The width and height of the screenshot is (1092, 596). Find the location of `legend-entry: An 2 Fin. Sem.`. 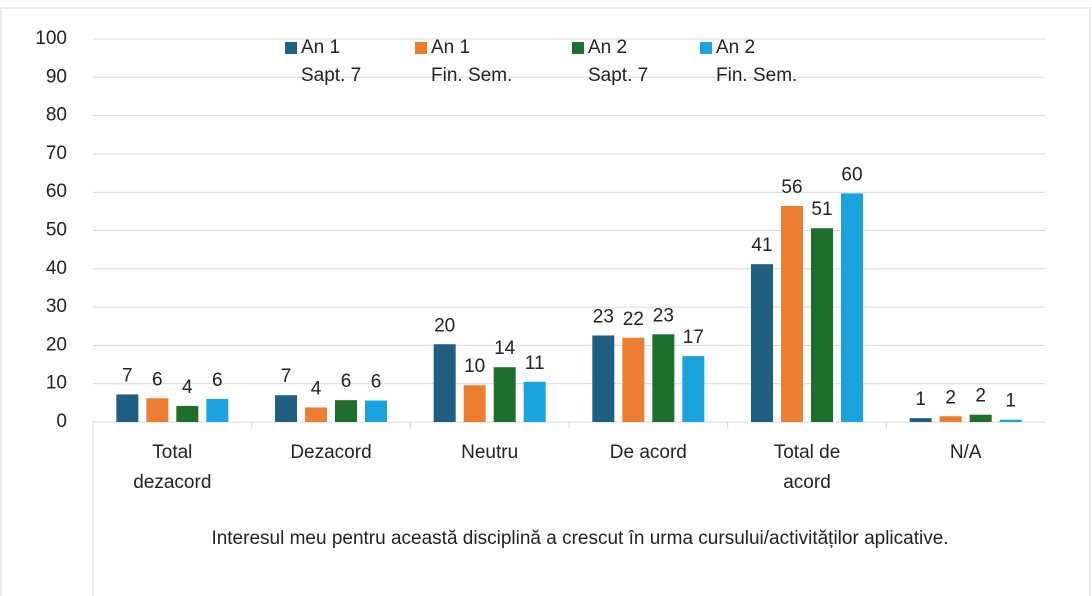

legend-entry: An 2 Fin. Sem. is located at coordinates (748, 62).